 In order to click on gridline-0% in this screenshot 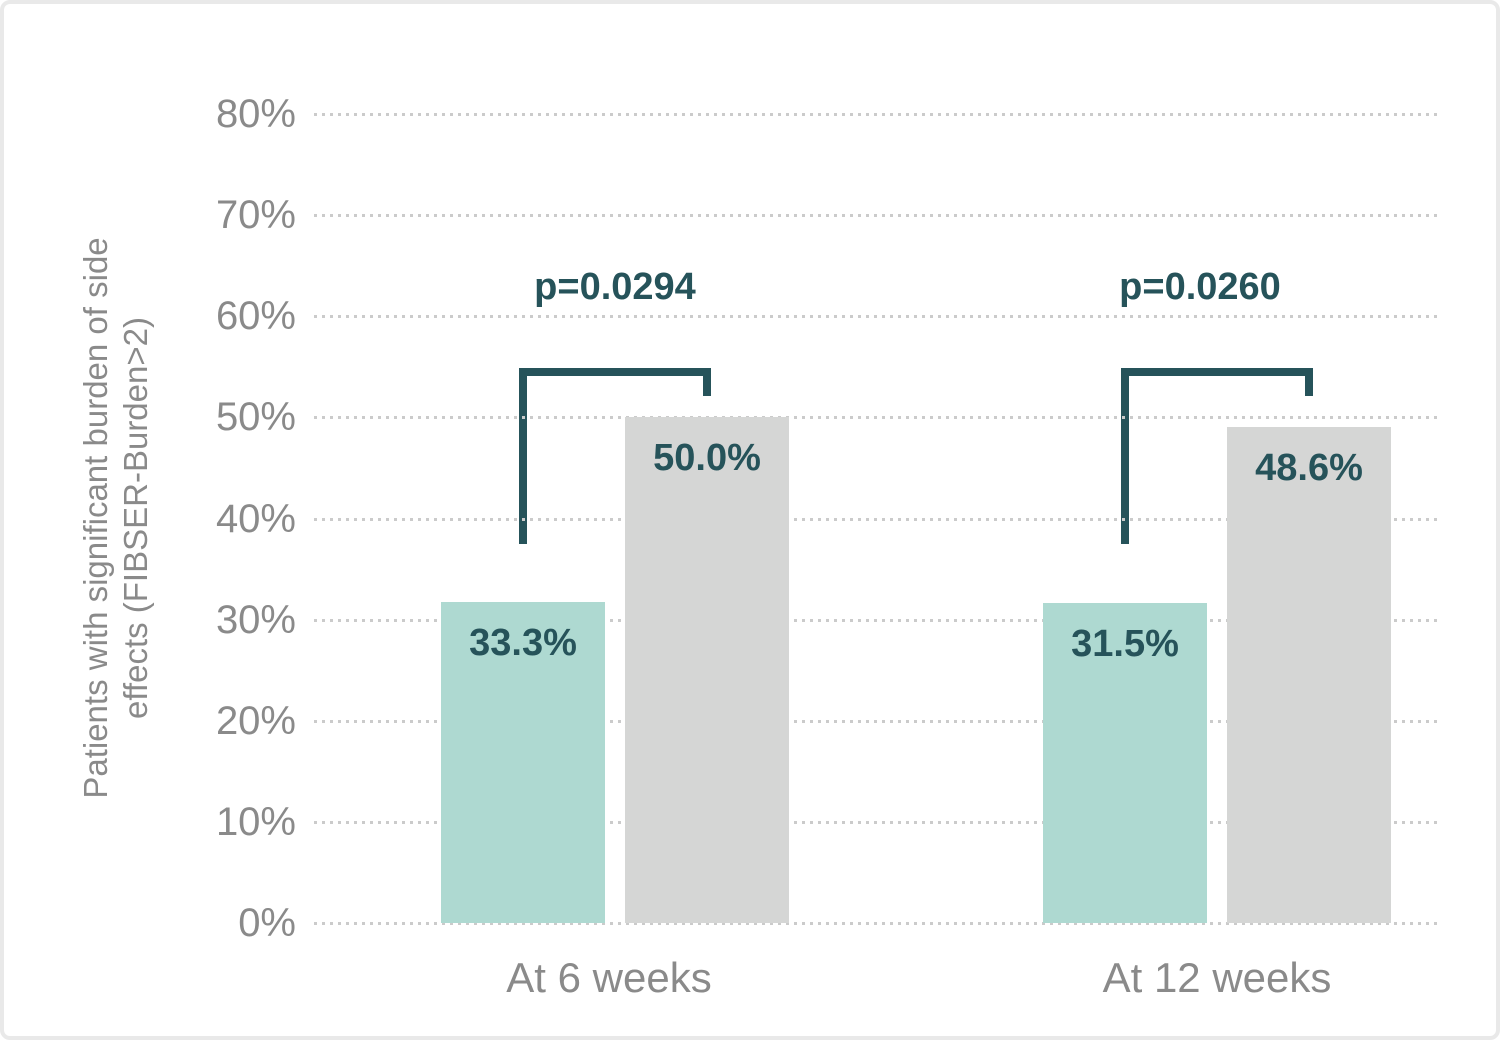, I will do `click(877, 923)`.